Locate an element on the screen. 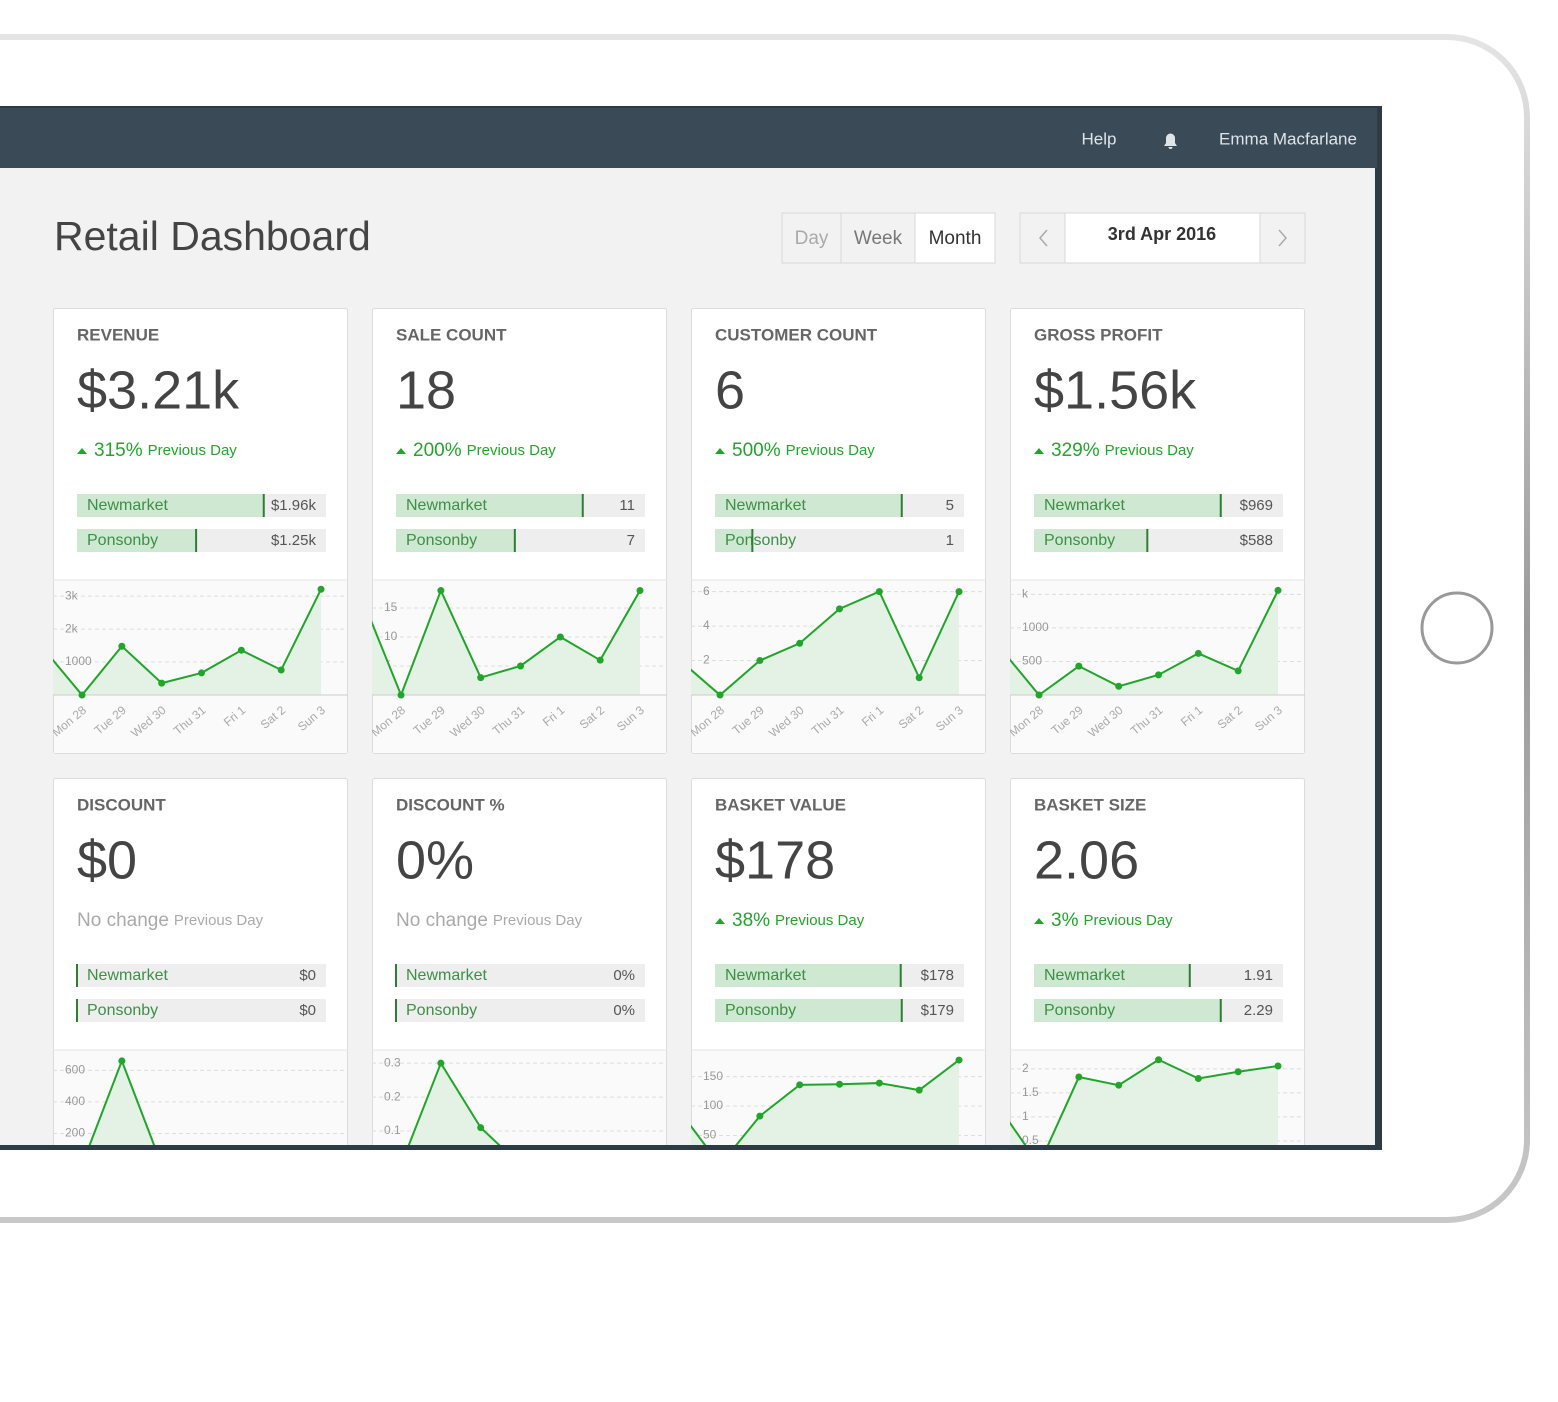 This screenshot has height=1402, width=1558. change-value: 200% is located at coordinates (437, 450).